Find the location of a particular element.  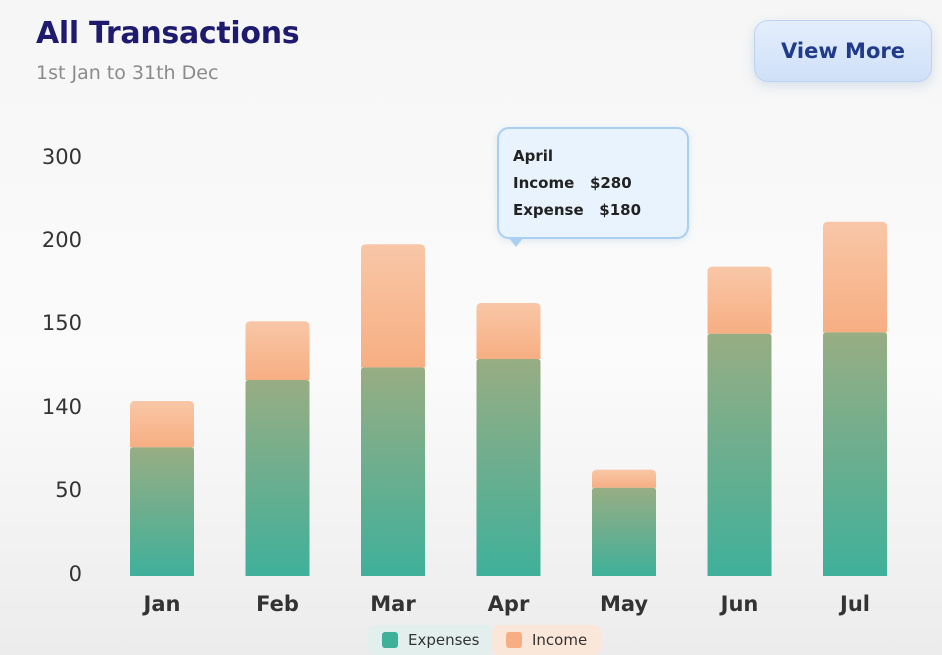

bar-income-apr is located at coordinates (508, 331).